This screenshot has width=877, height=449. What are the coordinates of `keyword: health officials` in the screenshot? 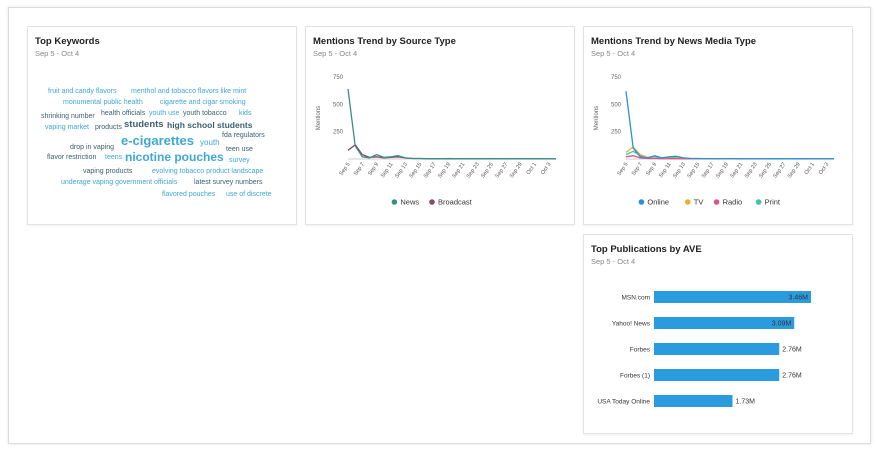 It's located at (123, 113).